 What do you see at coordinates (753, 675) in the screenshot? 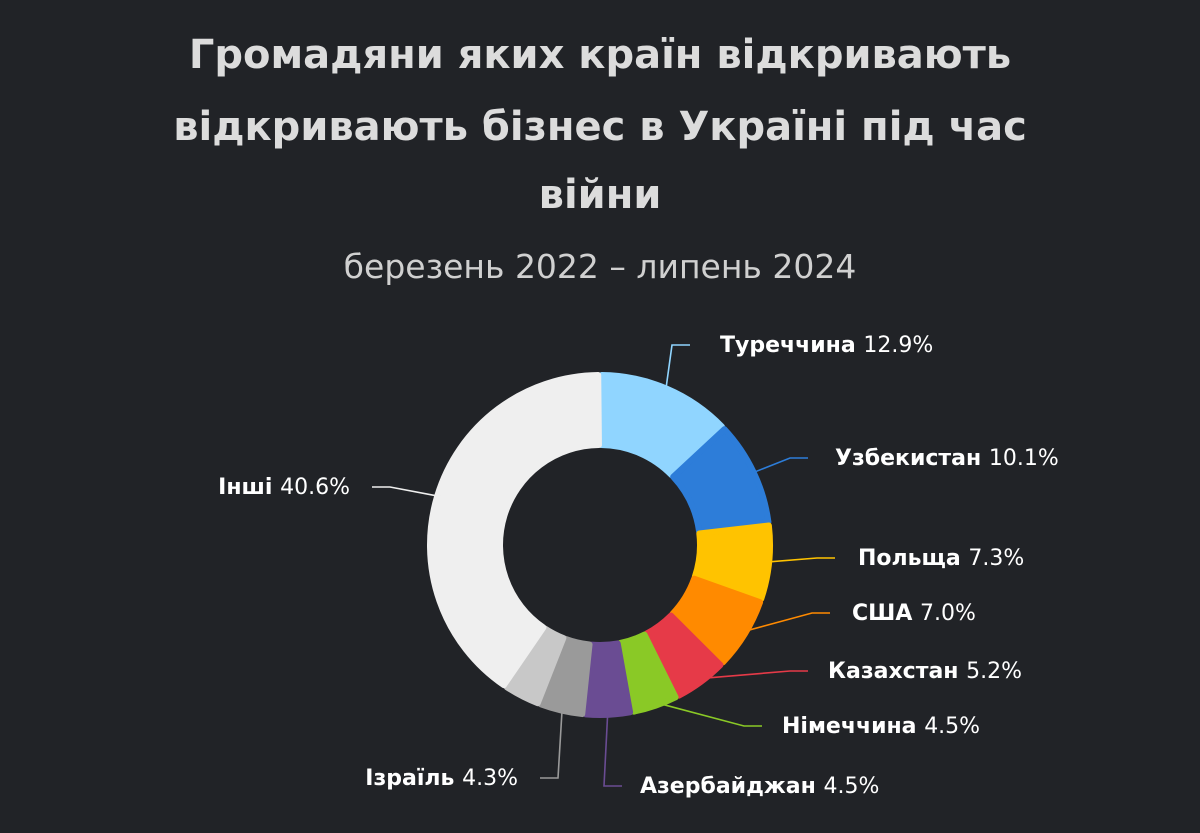
I see `leader-line-Казахстан` at bounding box center [753, 675].